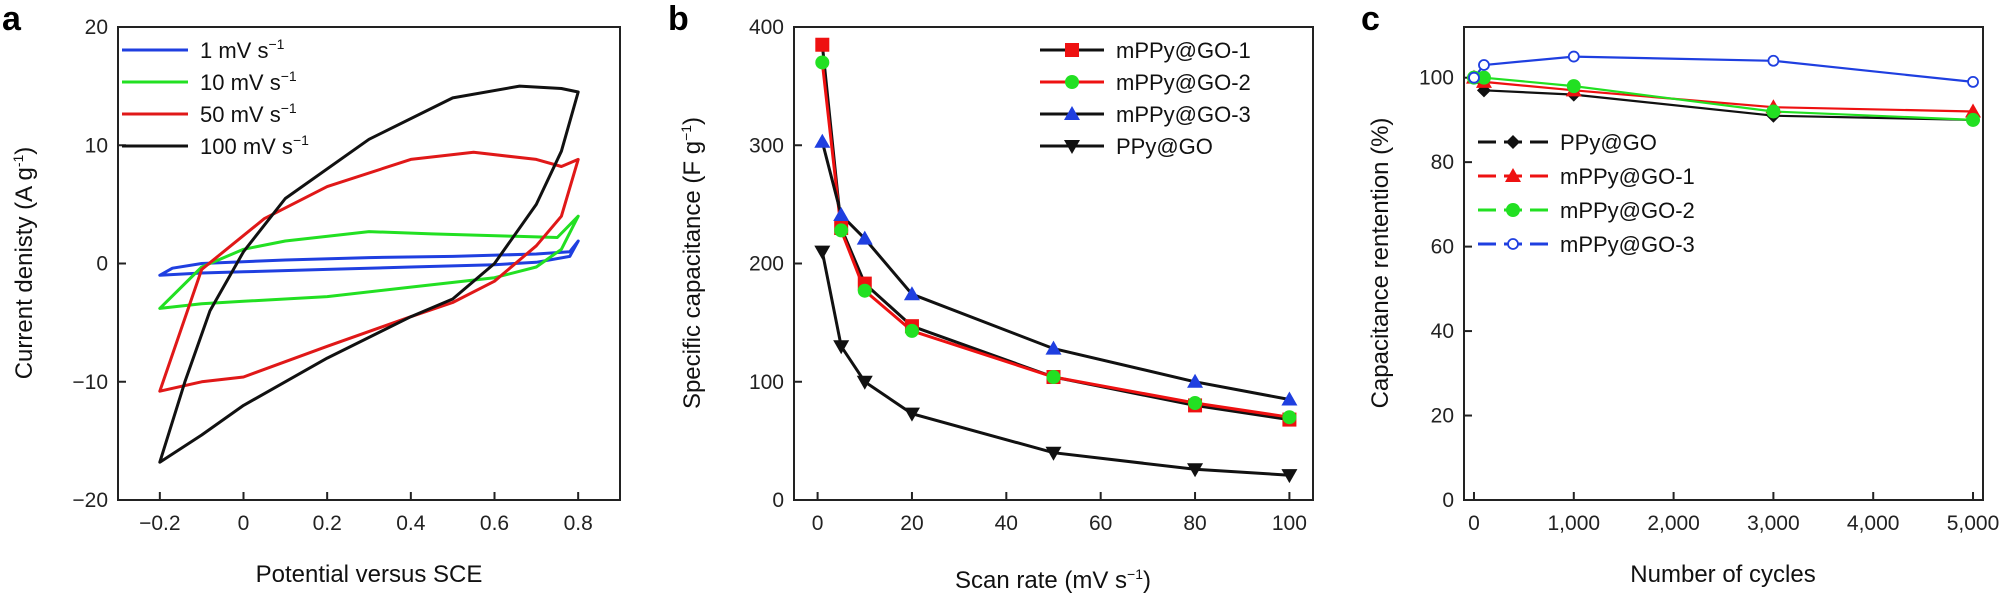  Describe the element at coordinates (1474, 523) in the screenshot. I see `panel-c-xtick-label: 0` at that location.